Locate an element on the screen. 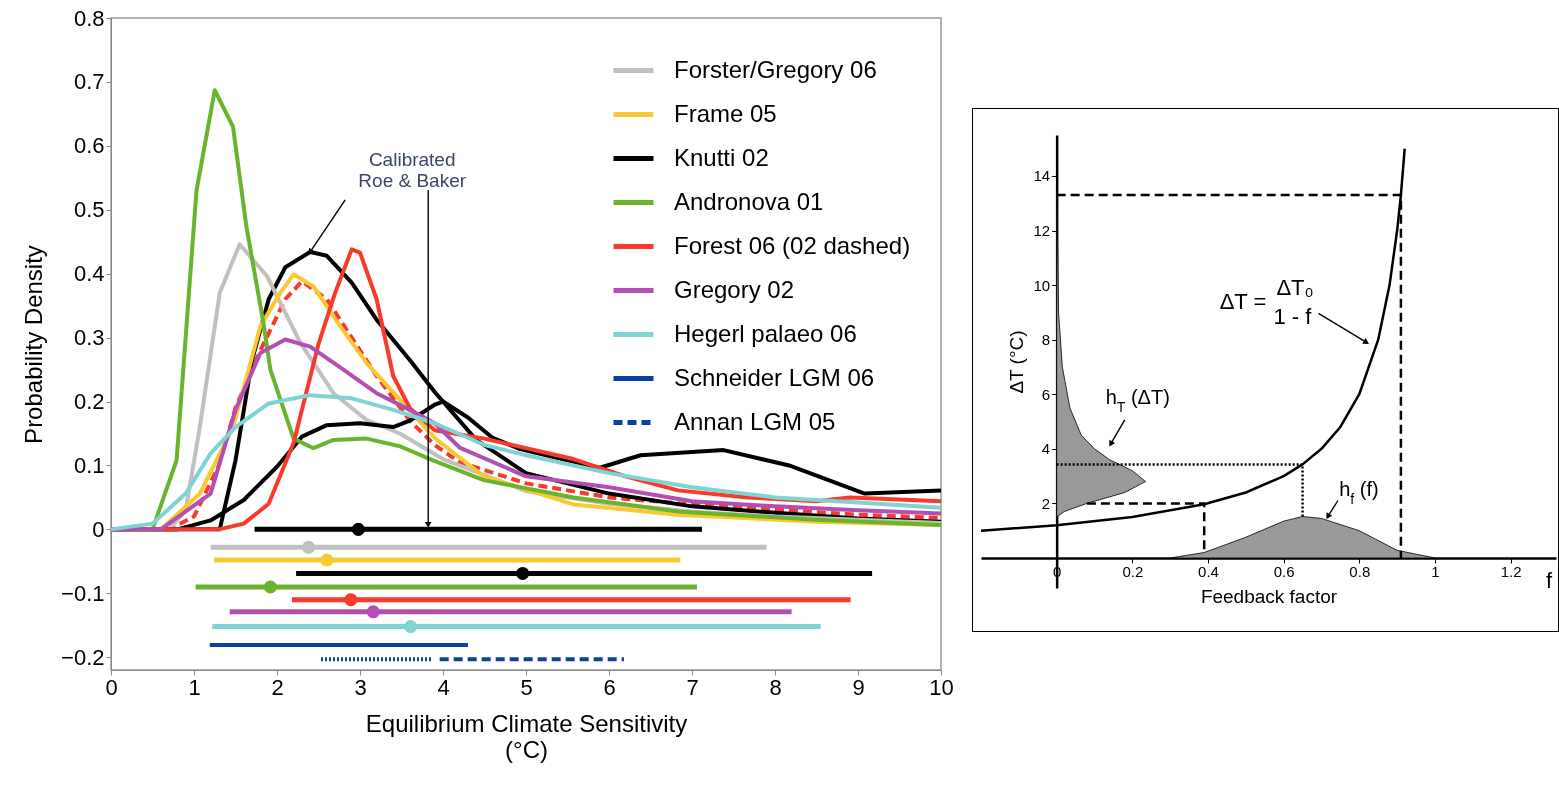  x-tick-label: 2 is located at coordinates (277, 687).